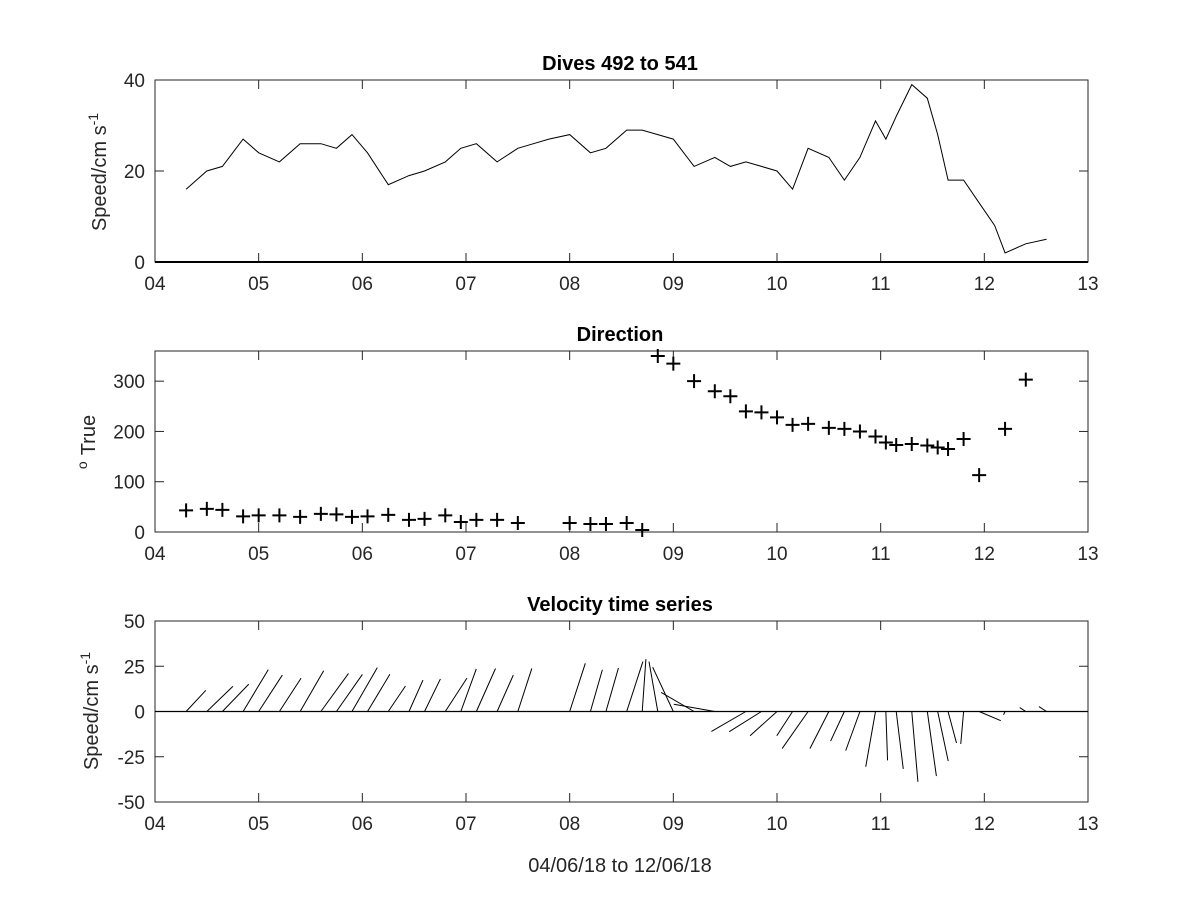 The width and height of the screenshot is (1200, 900). I want to click on speed-x-tick-label: 04, so click(155, 284).